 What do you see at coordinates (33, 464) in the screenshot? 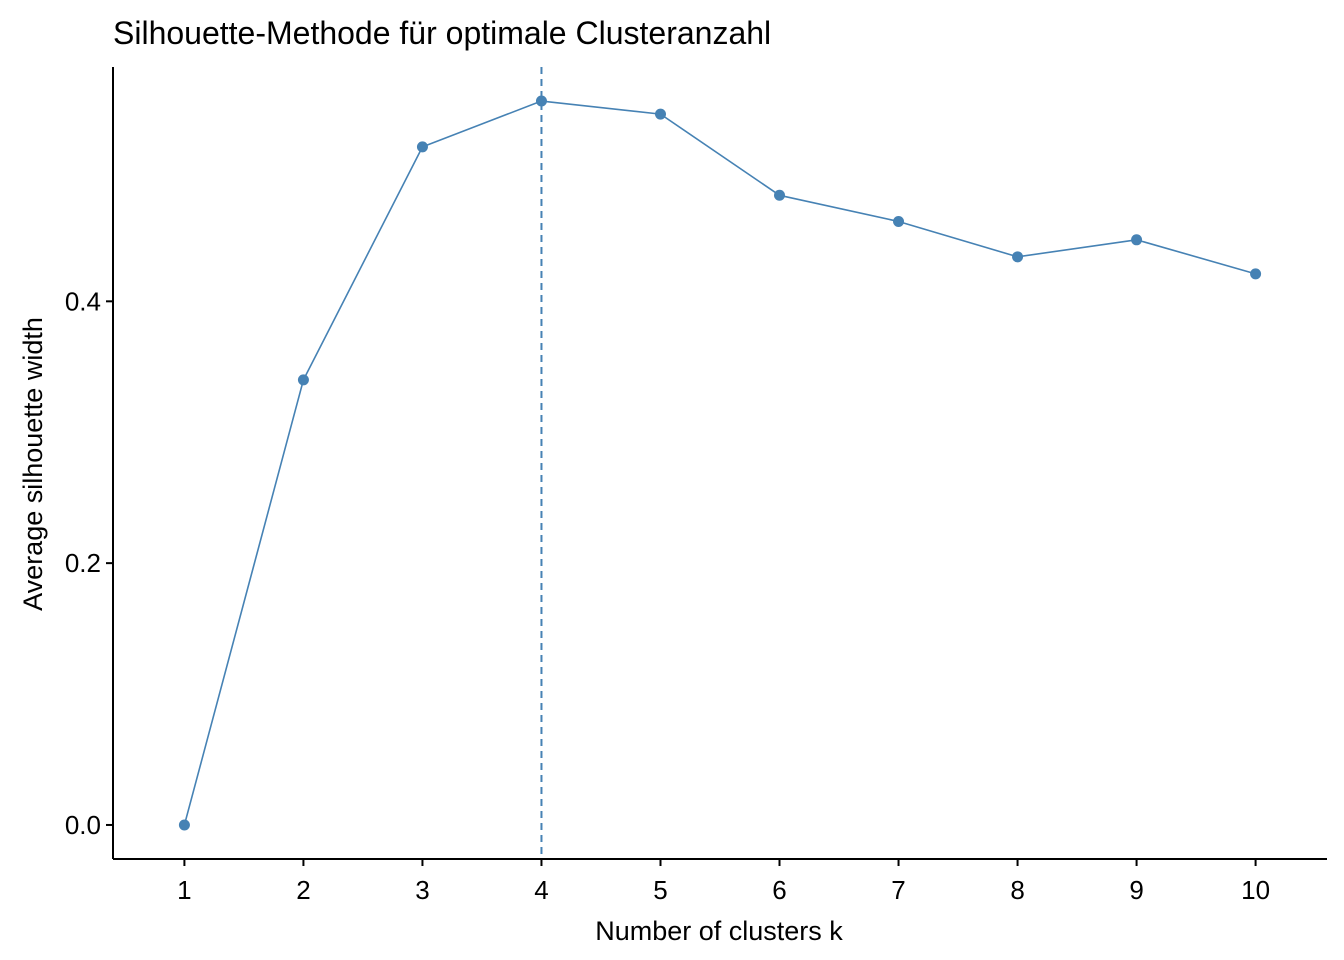
I see `y-axis-label: Average silhouette width` at bounding box center [33, 464].